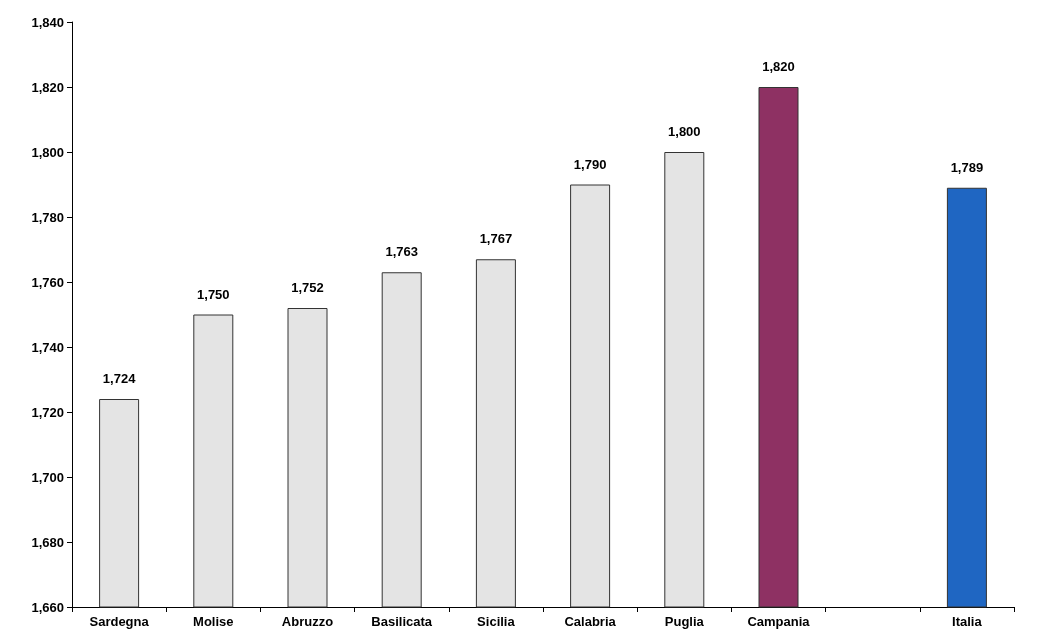 The width and height of the screenshot is (1044, 643). What do you see at coordinates (119, 621) in the screenshot?
I see `x-tick-label: Sardegna` at bounding box center [119, 621].